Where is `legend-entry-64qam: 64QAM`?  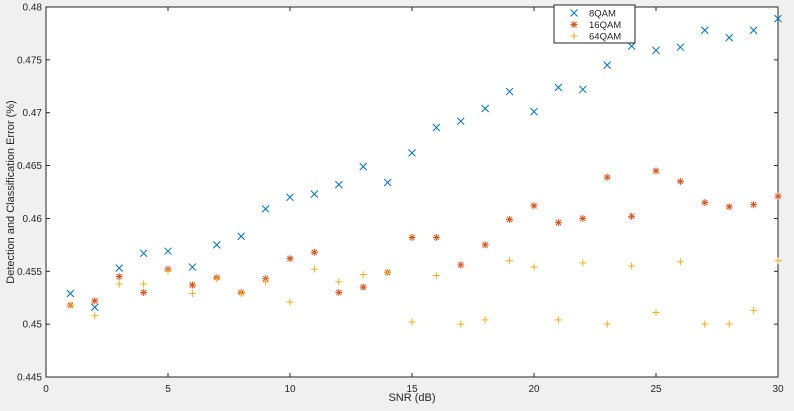
legend-entry-64qam: 64QAM is located at coordinates (595, 37).